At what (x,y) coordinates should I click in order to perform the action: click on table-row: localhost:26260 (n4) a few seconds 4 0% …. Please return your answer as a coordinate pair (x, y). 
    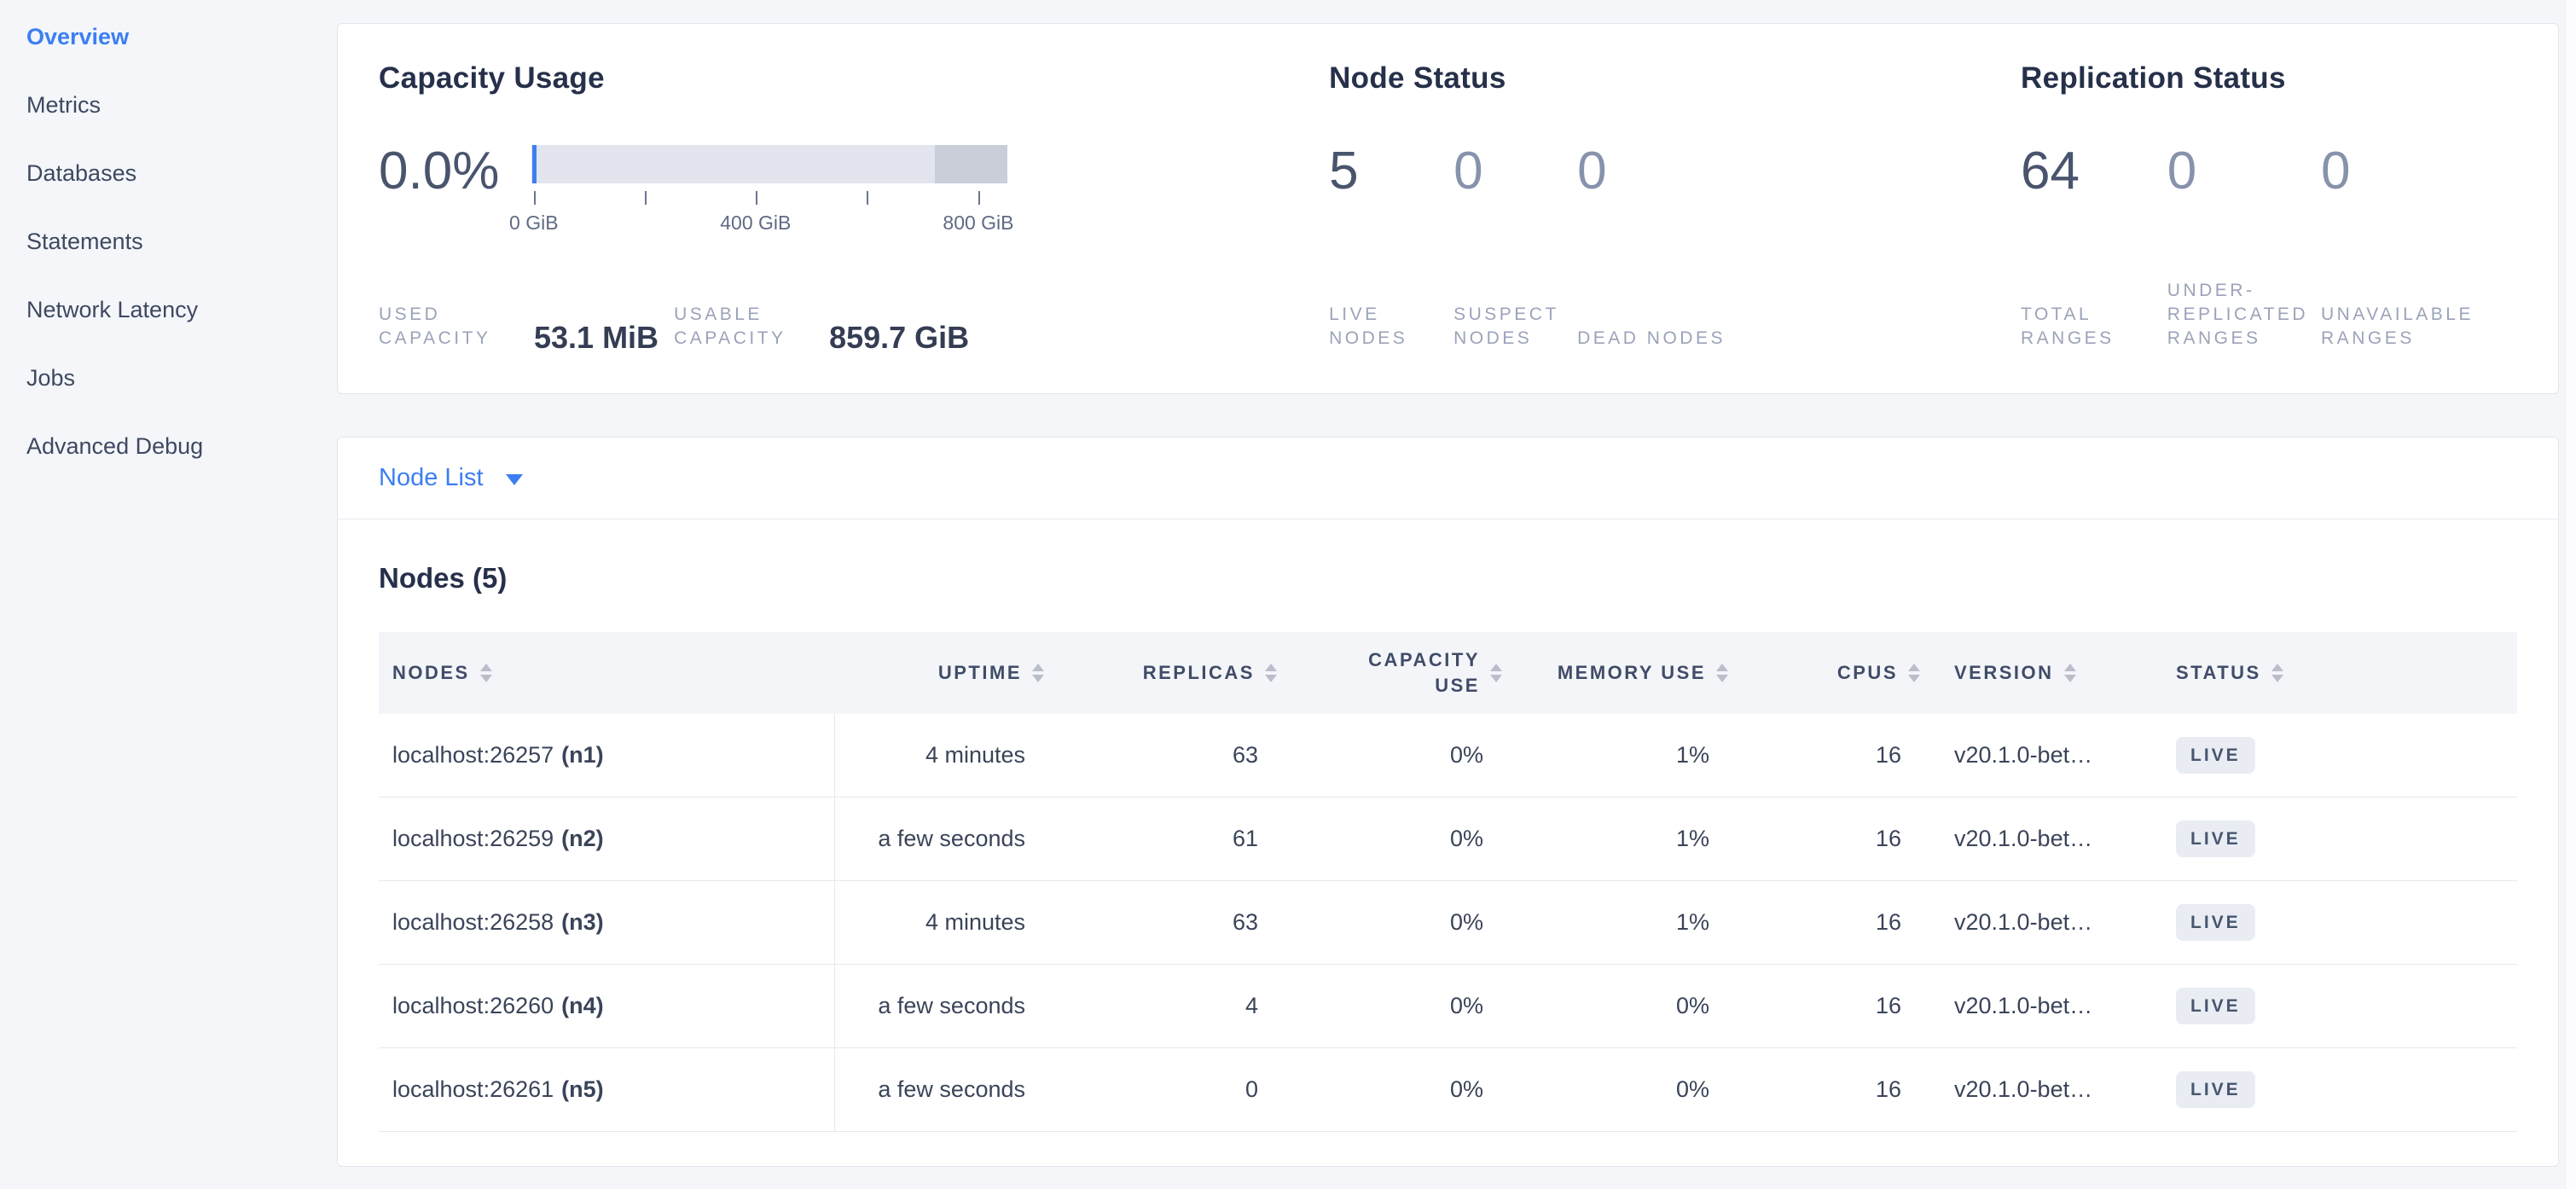
    Looking at the image, I should click on (1448, 1006).